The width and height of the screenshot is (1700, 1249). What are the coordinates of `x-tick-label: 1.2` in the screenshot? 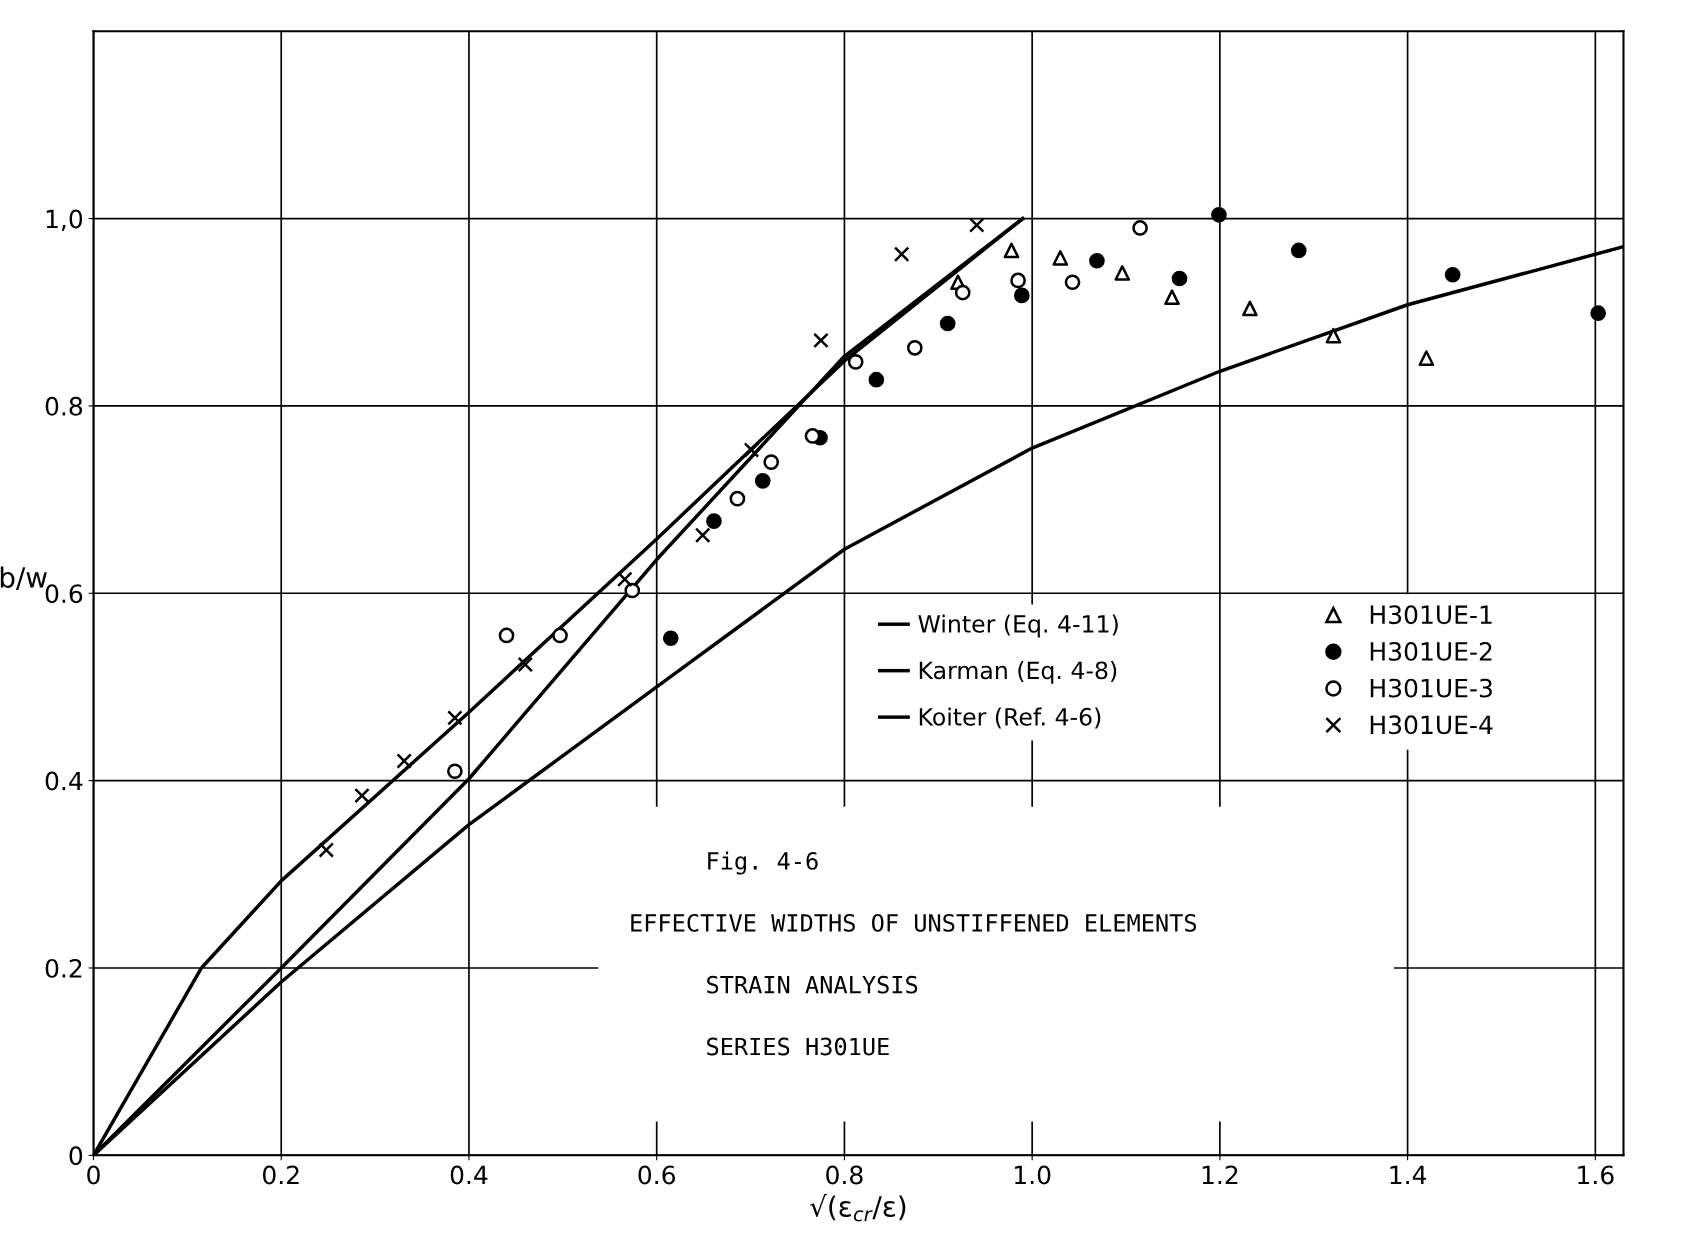 It's located at (1220, 1175).